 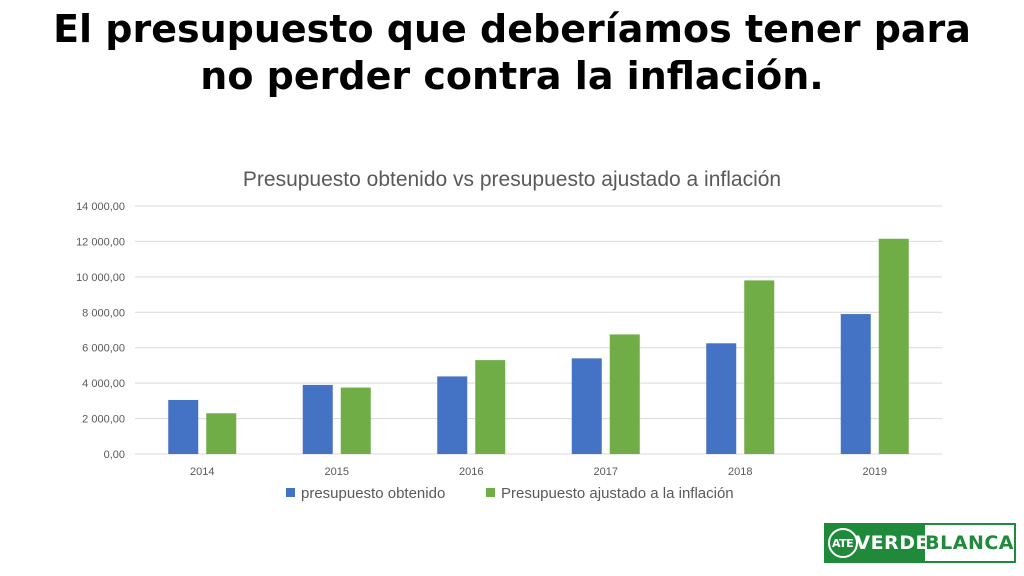 What do you see at coordinates (538, 472) in the screenshot?
I see `x-axis-tick-labels: 2014 2015 2016 2017 2018 2019` at bounding box center [538, 472].